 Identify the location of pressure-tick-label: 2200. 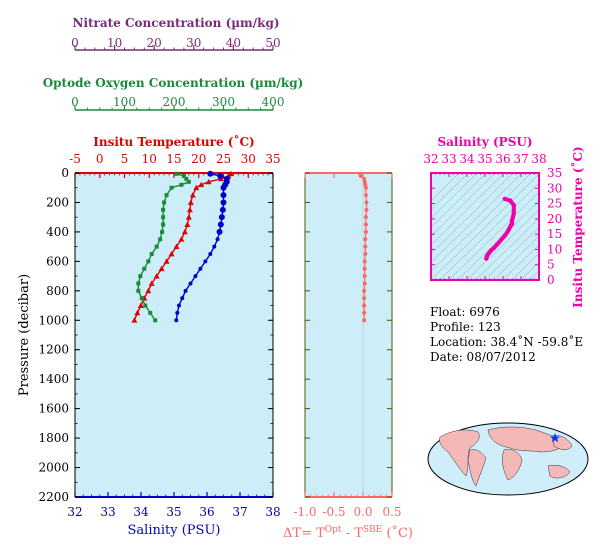
(53, 497).